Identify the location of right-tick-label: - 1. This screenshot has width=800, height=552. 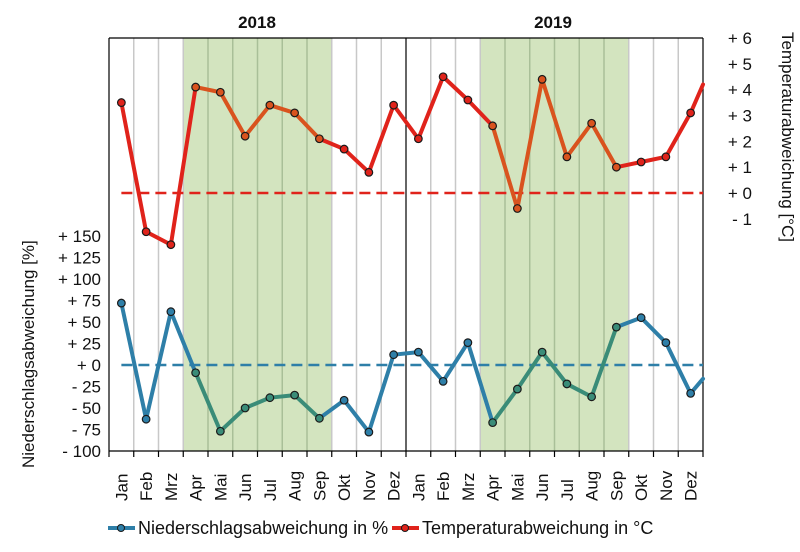
(742, 219).